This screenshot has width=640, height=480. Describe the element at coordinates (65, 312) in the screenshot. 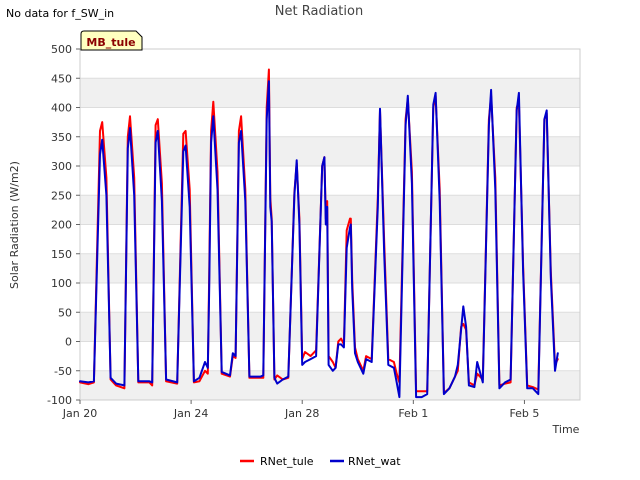

I see `y-tick-label: 50` at that location.